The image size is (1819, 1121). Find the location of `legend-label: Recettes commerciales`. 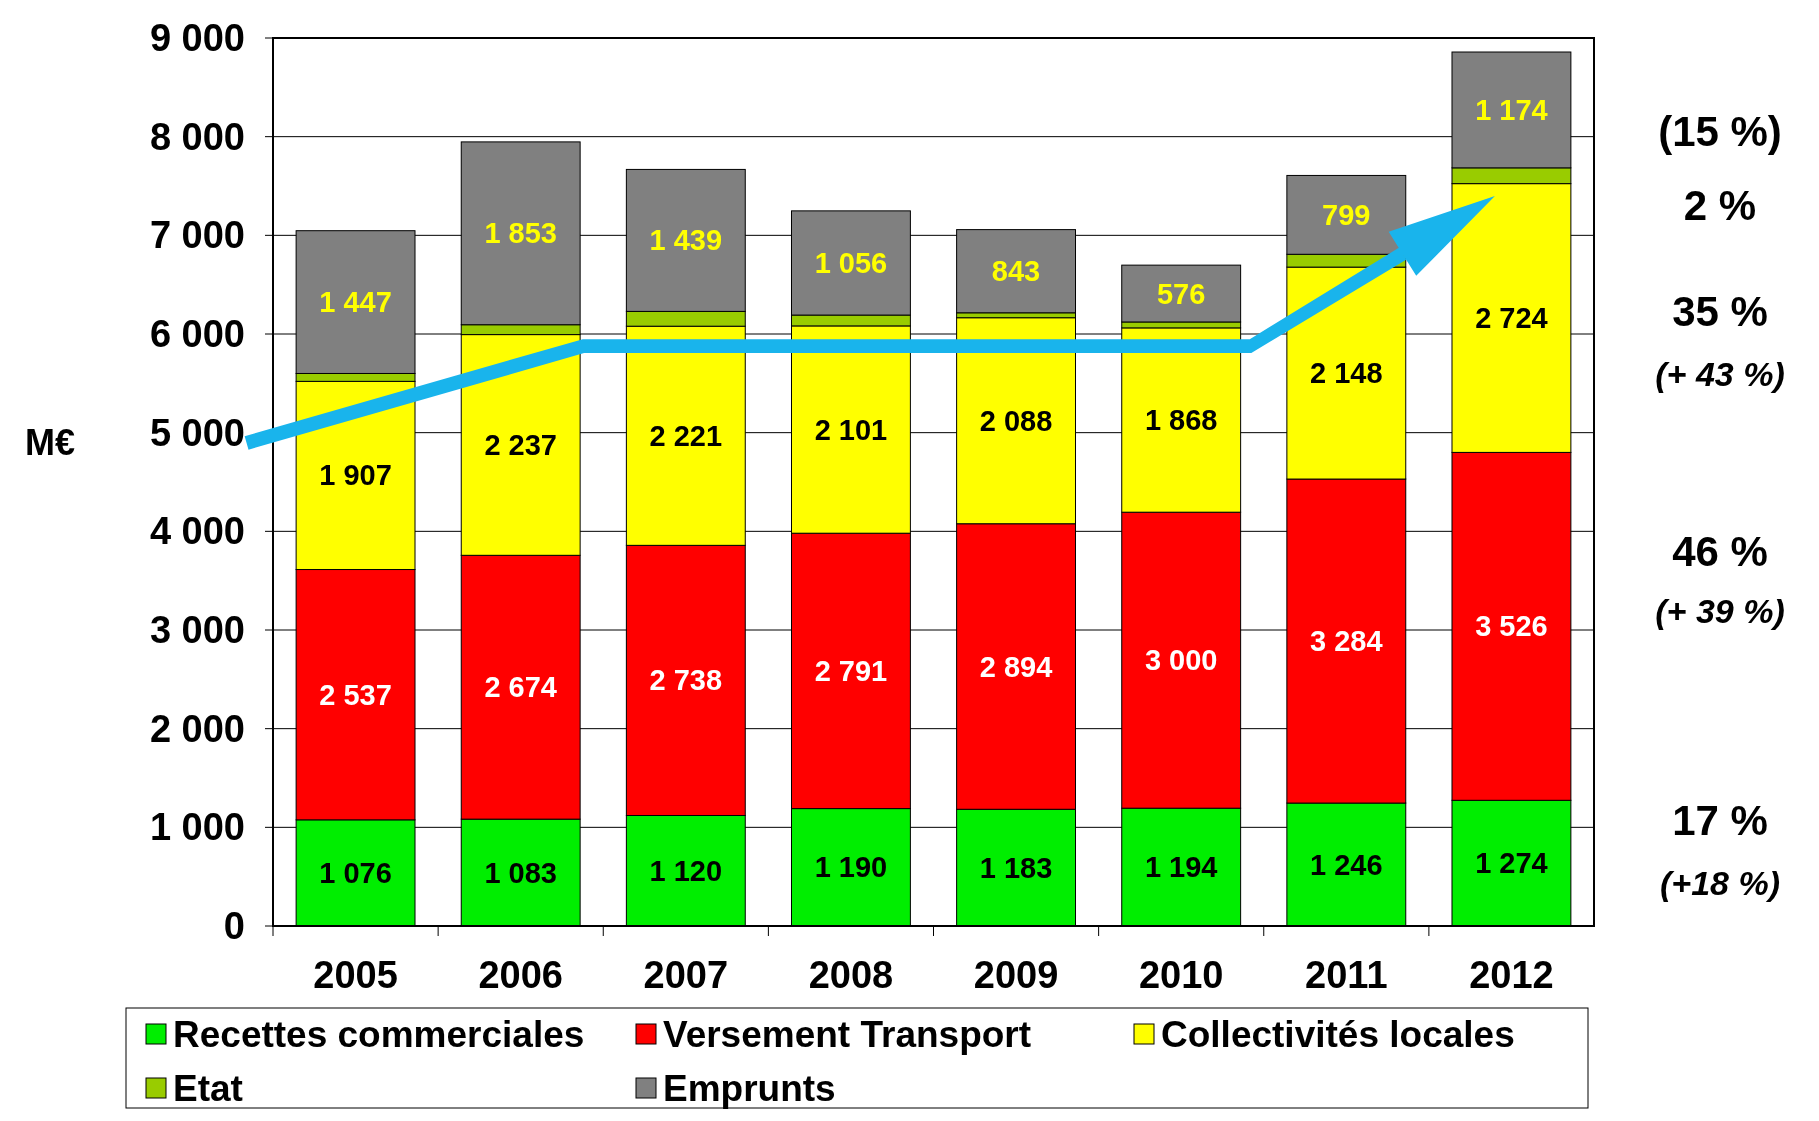

legend-label: Recettes commerciales is located at coordinates (379, 1034).